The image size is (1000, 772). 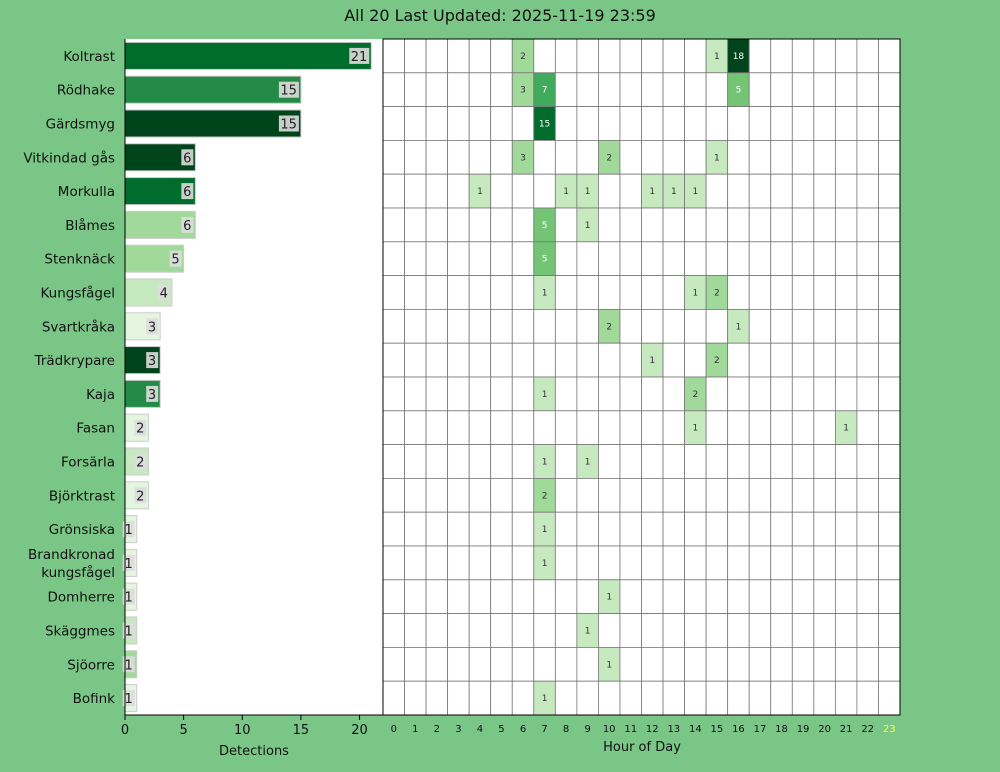 What do you see at coordinates (128, 632) in the screenshot?
I see `bar-value-label: 1` at bounding box center [128, 632].